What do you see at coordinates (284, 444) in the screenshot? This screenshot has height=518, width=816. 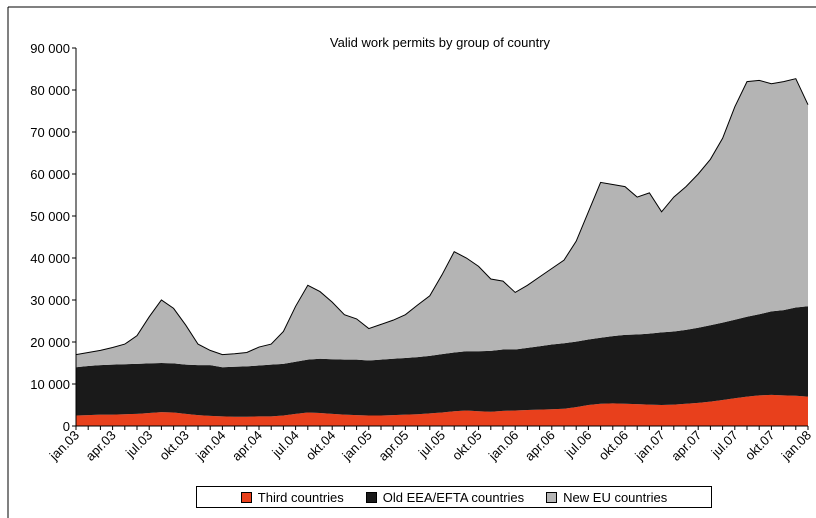 I see `x-tick-label: jul.04` at bounding box center [284, 444].